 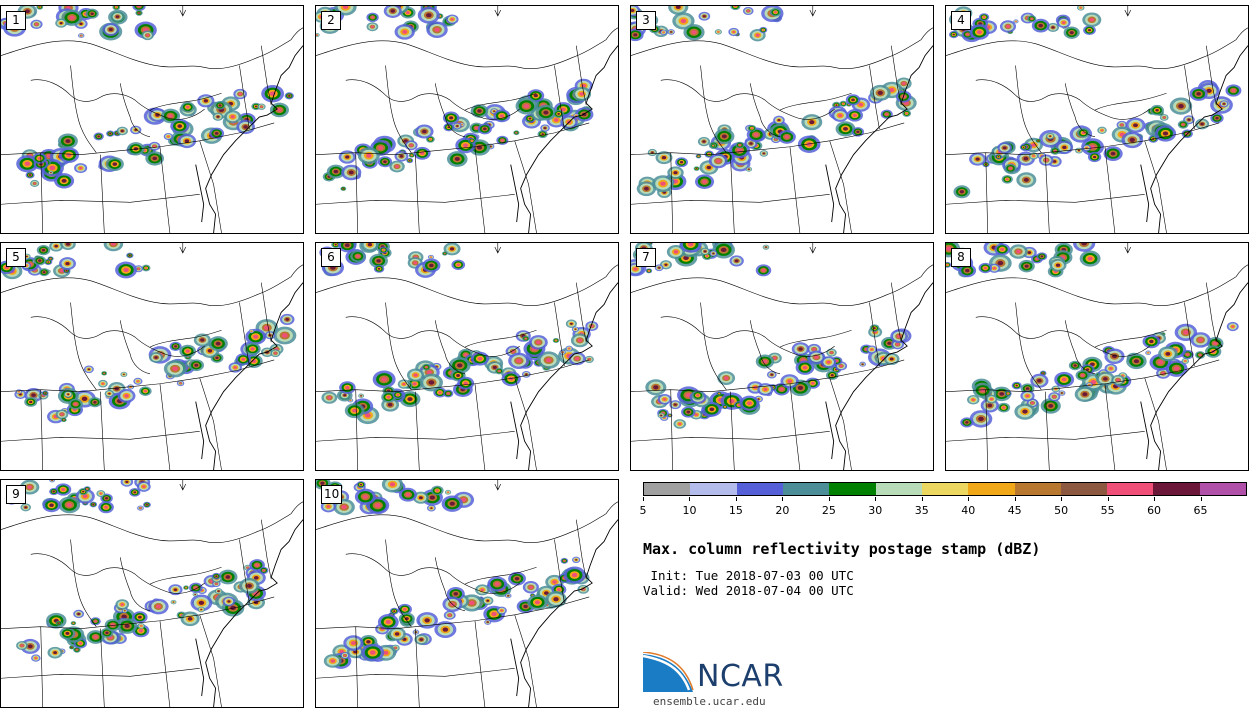 I want to click on colorbar-tick-label: 45, so click(x=1014, y=510).